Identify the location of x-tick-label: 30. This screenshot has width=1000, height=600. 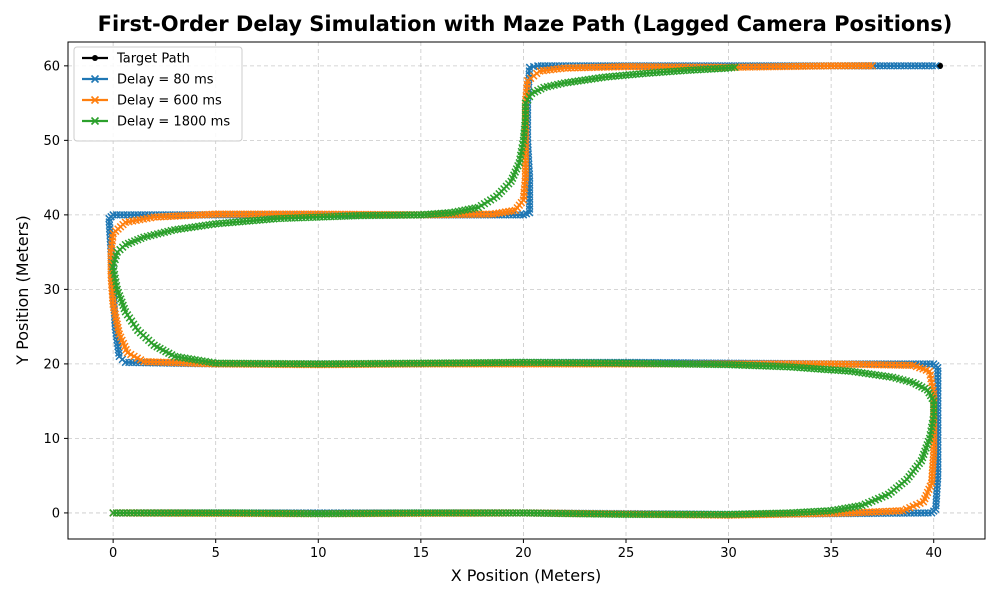
(728, 553).